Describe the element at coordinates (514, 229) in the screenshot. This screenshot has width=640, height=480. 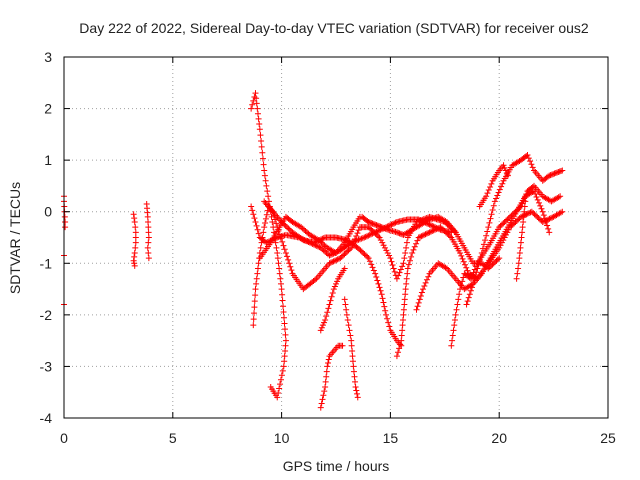
I see `series-prn-l` at that location.